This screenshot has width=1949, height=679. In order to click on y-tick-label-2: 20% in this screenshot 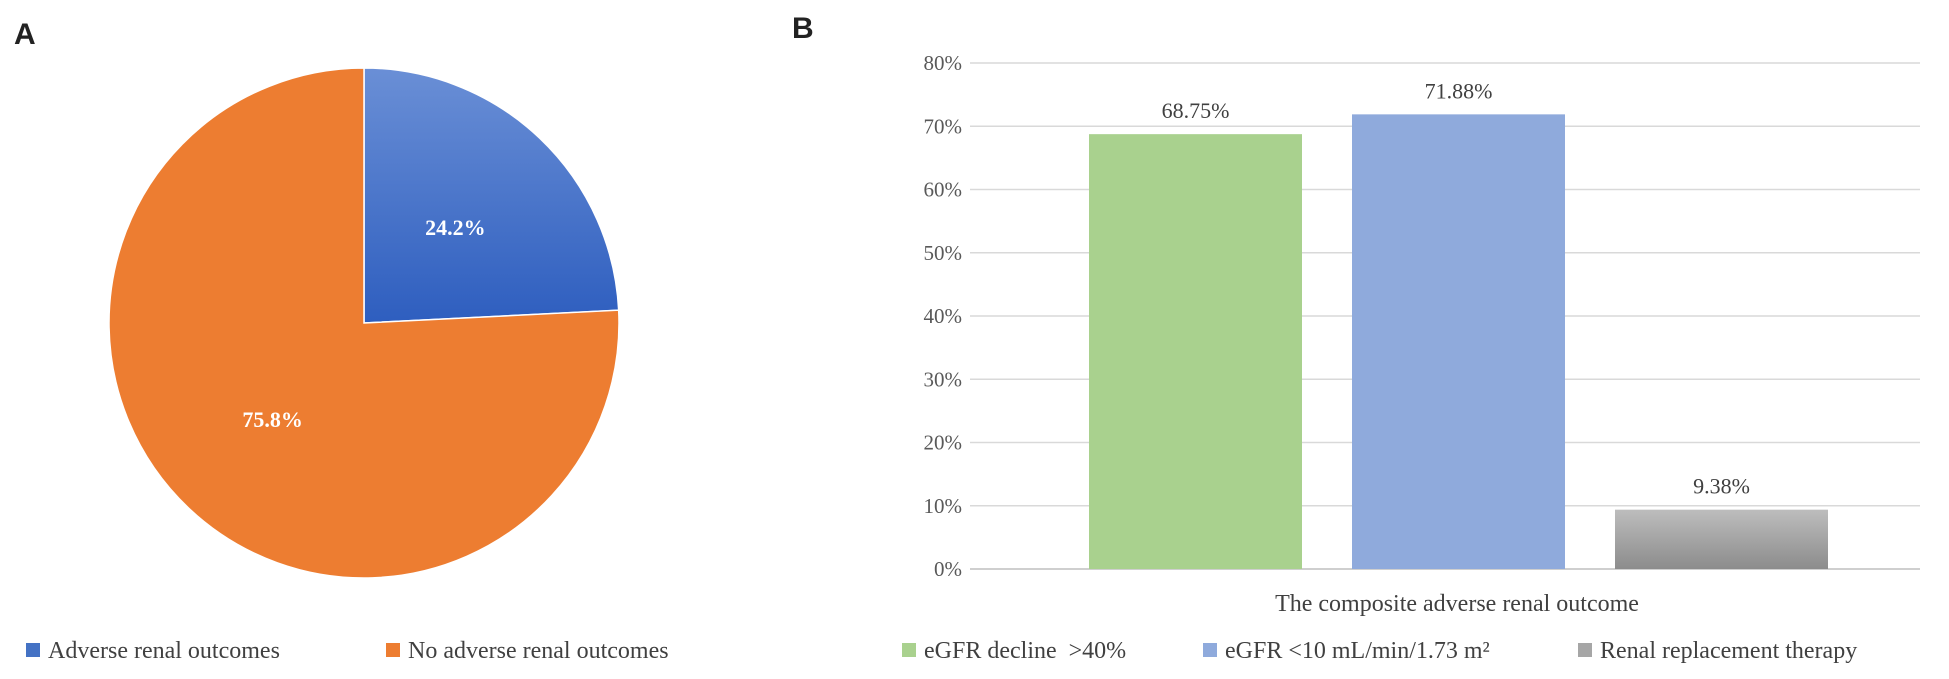, I will do `click(943, 443)`.